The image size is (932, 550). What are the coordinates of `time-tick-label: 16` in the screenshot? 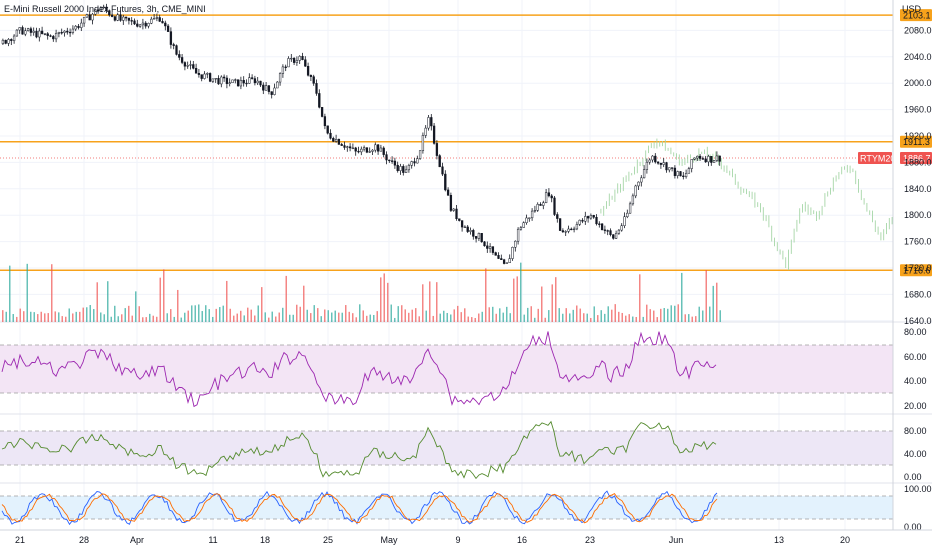 It's located at (522, 540).